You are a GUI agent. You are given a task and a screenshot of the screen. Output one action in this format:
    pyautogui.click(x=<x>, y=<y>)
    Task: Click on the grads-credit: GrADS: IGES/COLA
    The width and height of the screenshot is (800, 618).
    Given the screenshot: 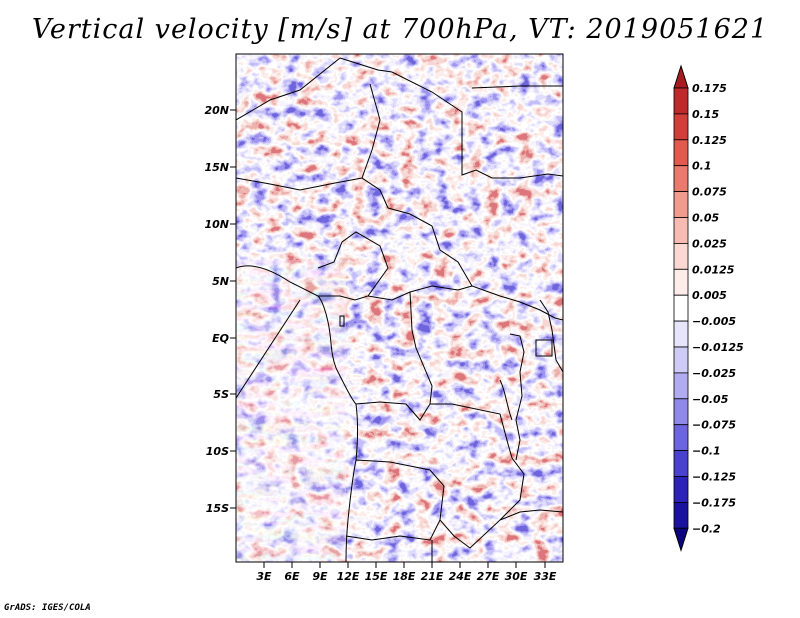 What is the action you would take?
    pyautogui.click(x=47, y=608)
    